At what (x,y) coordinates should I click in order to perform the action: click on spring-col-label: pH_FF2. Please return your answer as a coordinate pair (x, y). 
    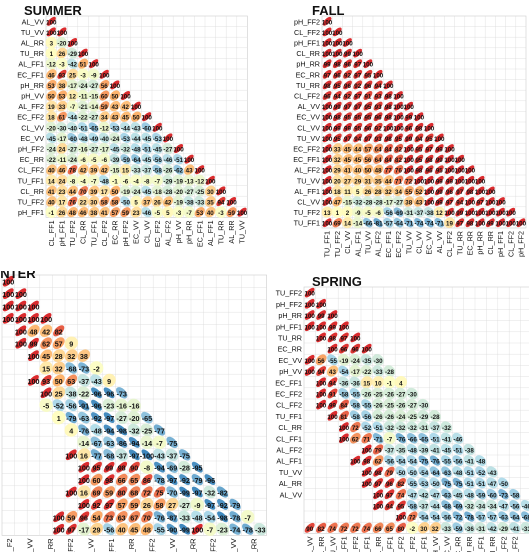
    Looking at the image, I should click on (503, 544).